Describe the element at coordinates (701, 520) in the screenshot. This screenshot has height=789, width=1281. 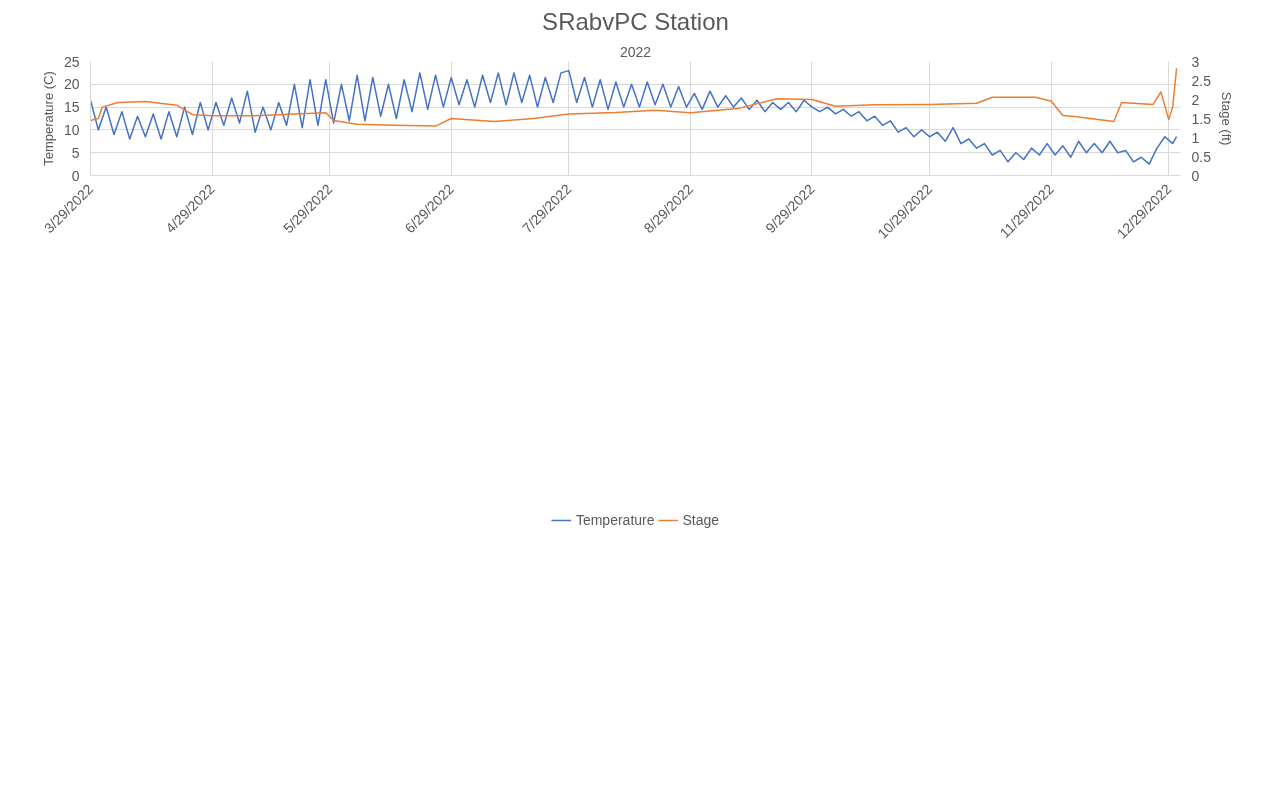
I see `legend-label: Stage` at that location.